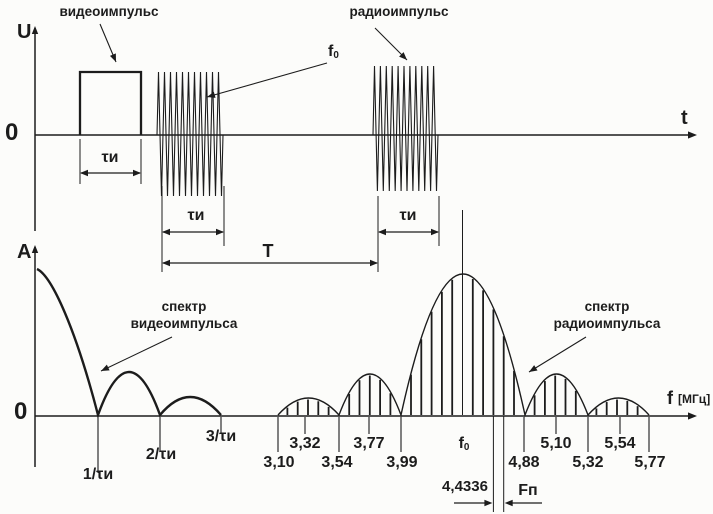  What do you see at coordinates (336, 55) in the screenshot?
I see `carrier-sub: 0` at bounding box center [336, 55].